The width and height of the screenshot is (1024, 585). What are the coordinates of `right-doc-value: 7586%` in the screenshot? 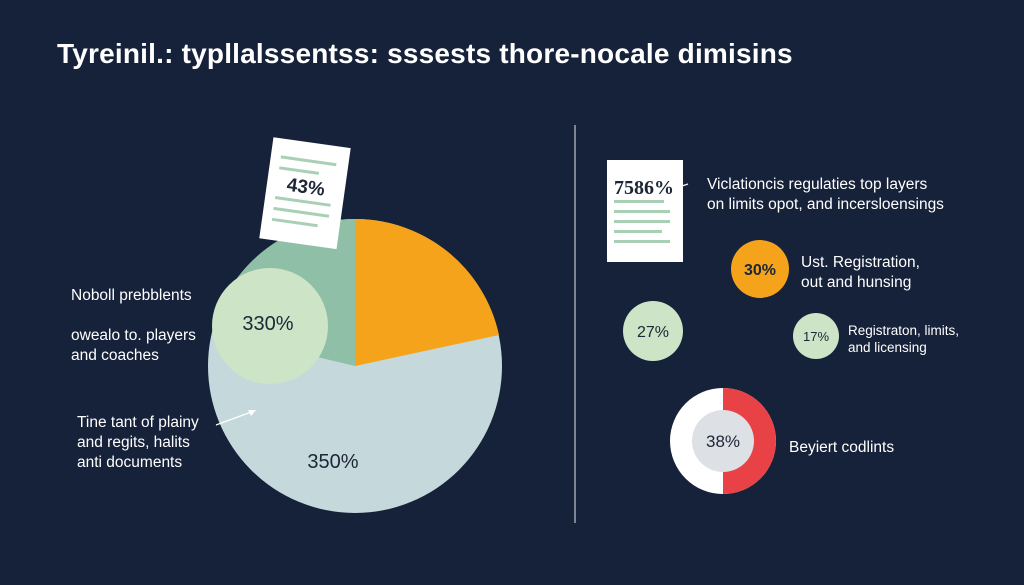 It's located at (644, 188).